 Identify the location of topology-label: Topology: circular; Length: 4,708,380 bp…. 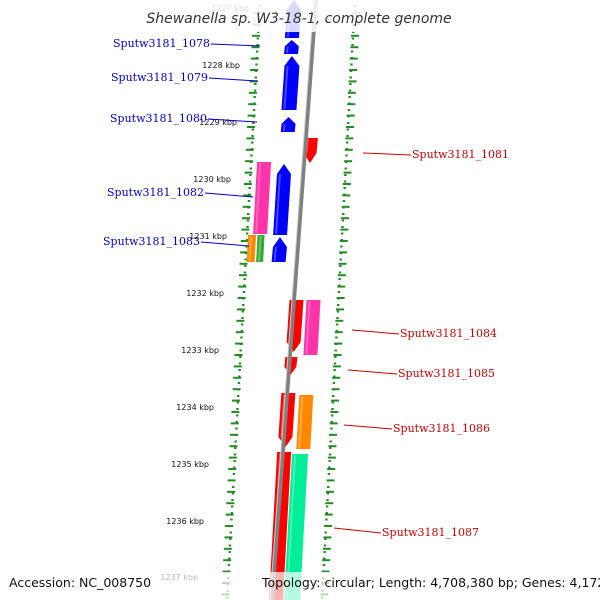
(430, 582).